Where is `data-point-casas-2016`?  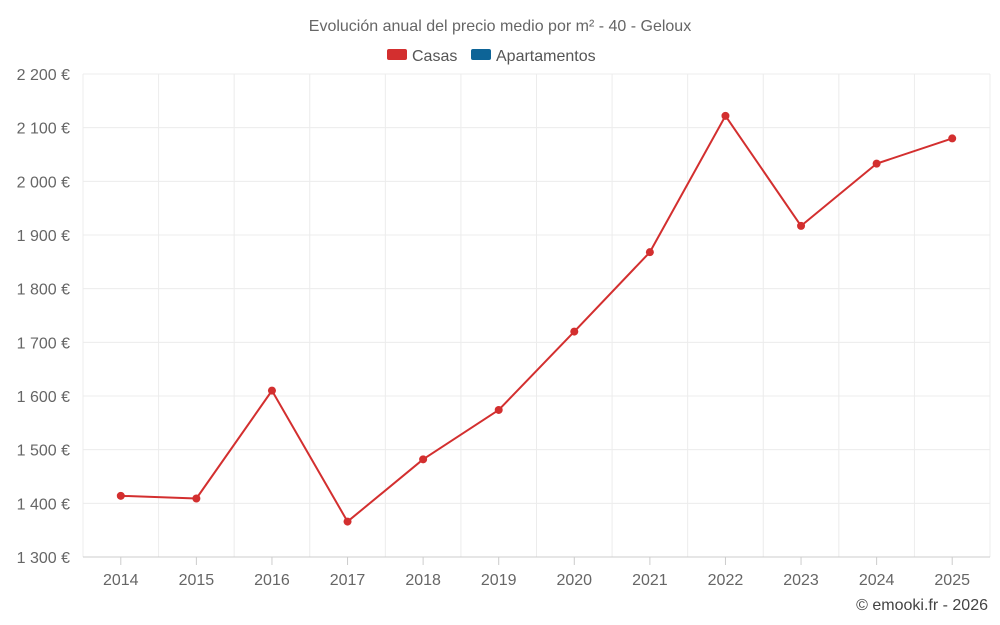
data-point-casas-2016 is located at coordinates (271, 390).